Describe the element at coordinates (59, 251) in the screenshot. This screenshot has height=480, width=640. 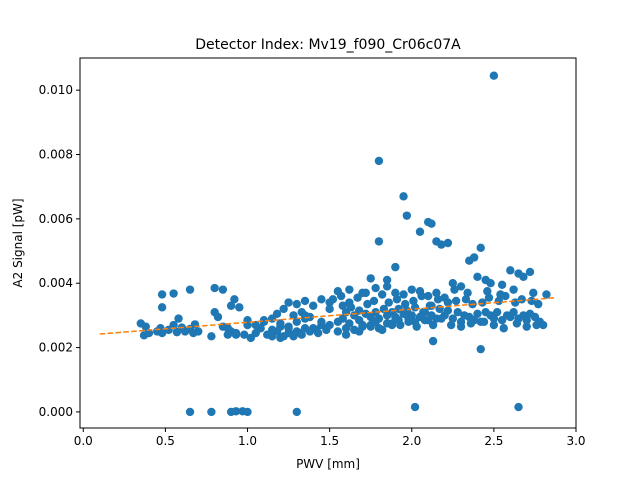
I see `y-axis-ticks: 0.000 0.002 0.004 0.006 0.008 0.010` at that location.